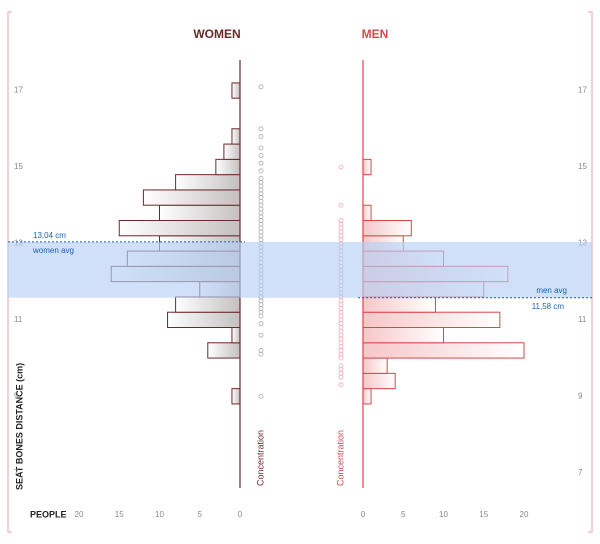 This screenshot has height=544, width=600. Describe the element at coordinates (18, 90) in the screenshot. I see `y-tick-label: 17` at that location.